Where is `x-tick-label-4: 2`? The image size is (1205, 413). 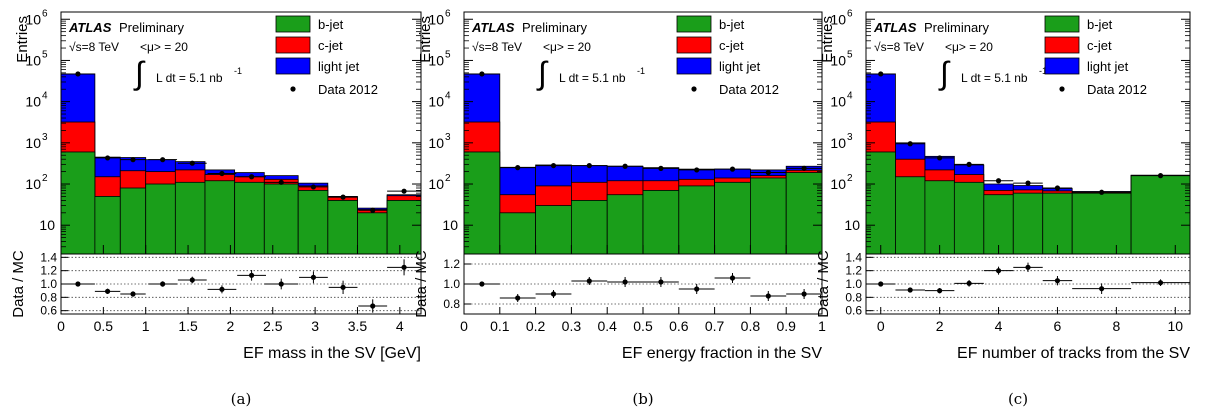 x-tick-label-4: 2 is located at coordinates (231, 326).